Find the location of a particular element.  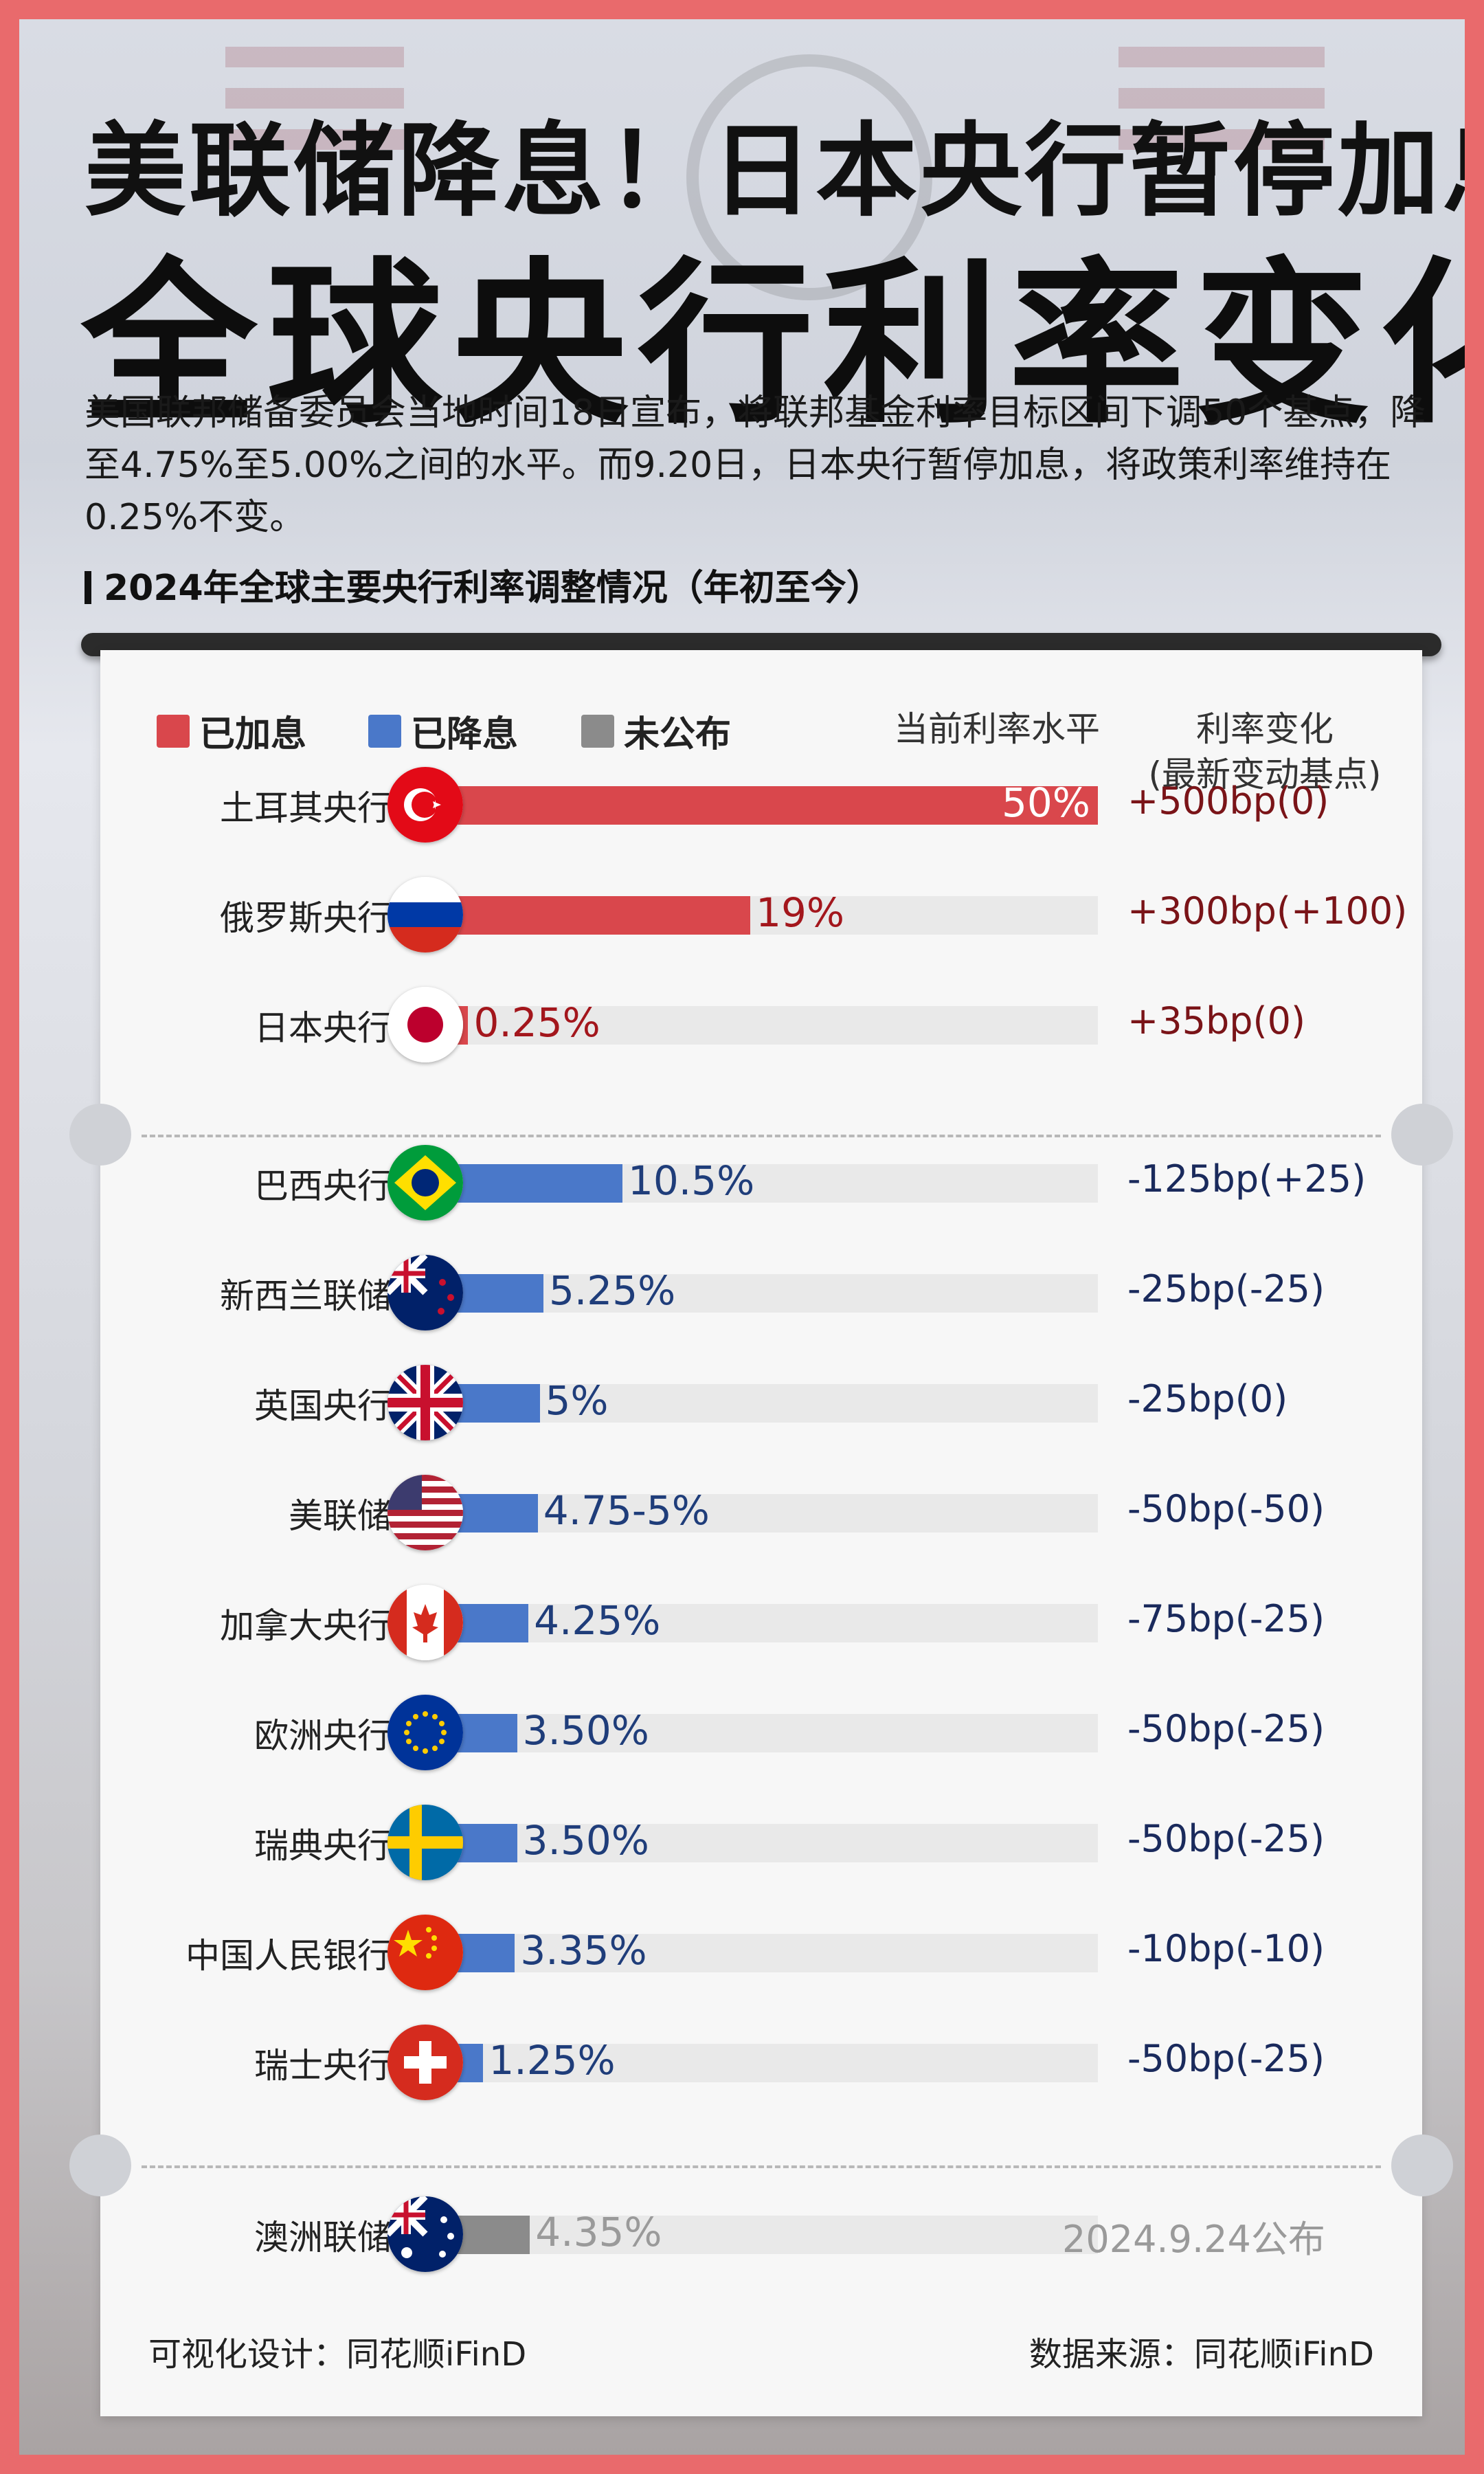

legend-cut-swatch is located at coordinates (385, 731).